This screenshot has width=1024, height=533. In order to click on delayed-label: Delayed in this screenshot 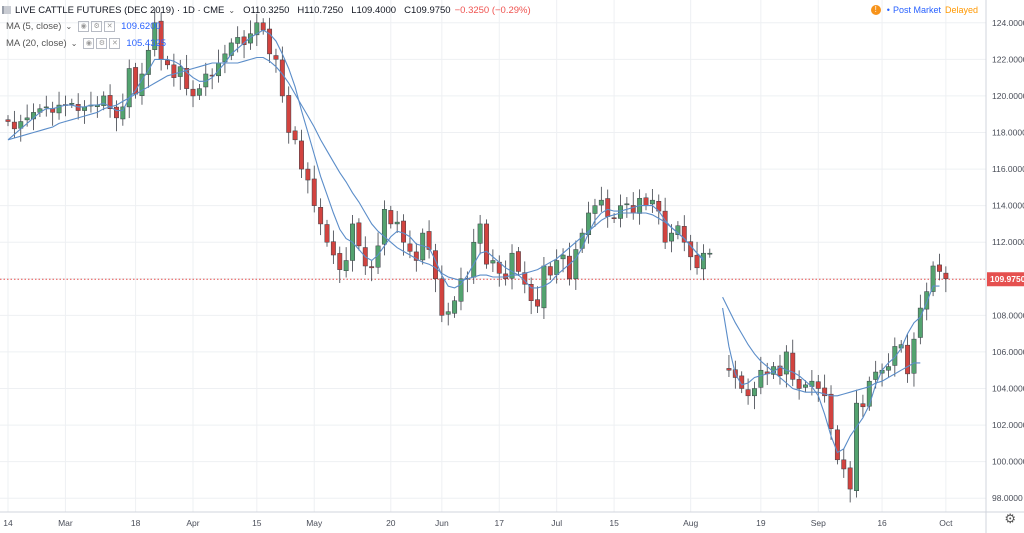, I will do `click(961, 10)`.